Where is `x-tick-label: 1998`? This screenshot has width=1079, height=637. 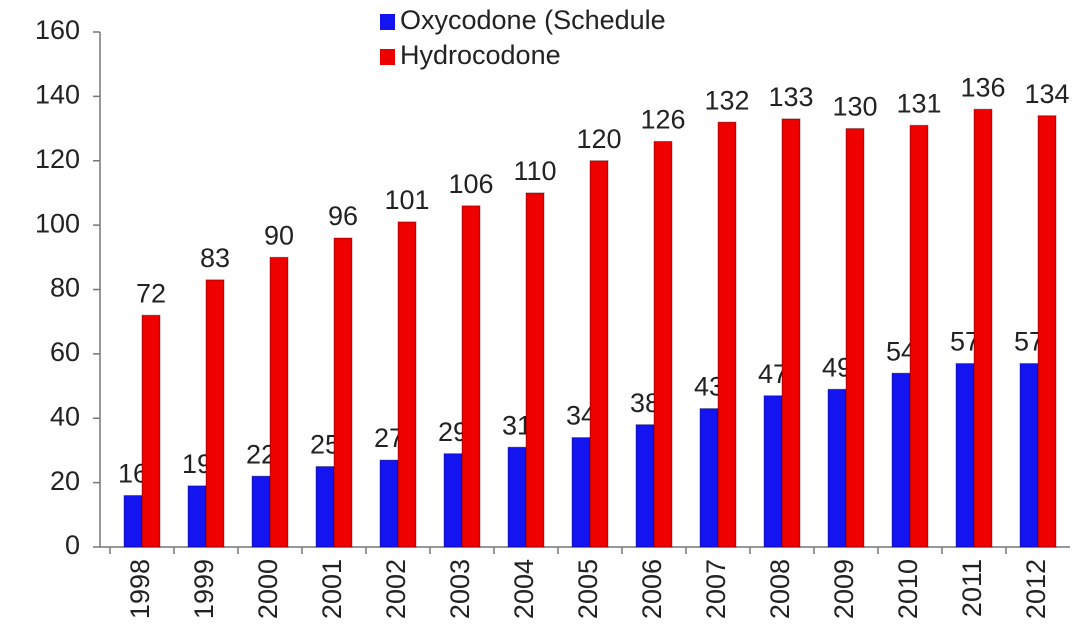 x-tick-label: 1998 is located at coordinates (140, 589).